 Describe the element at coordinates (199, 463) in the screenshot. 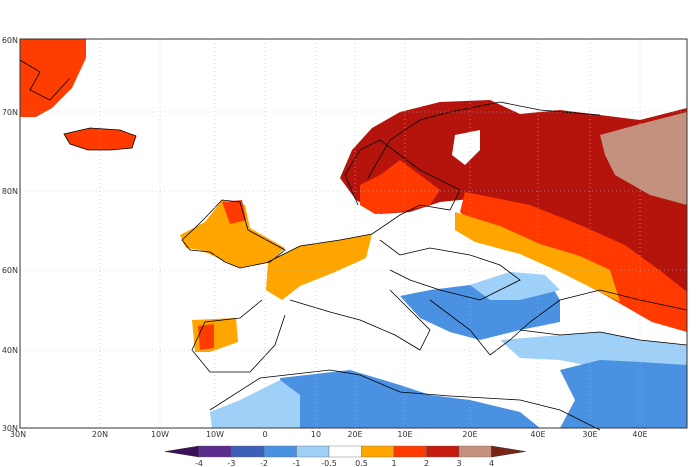

I see `colorbar-tick-label: -4` at that location.